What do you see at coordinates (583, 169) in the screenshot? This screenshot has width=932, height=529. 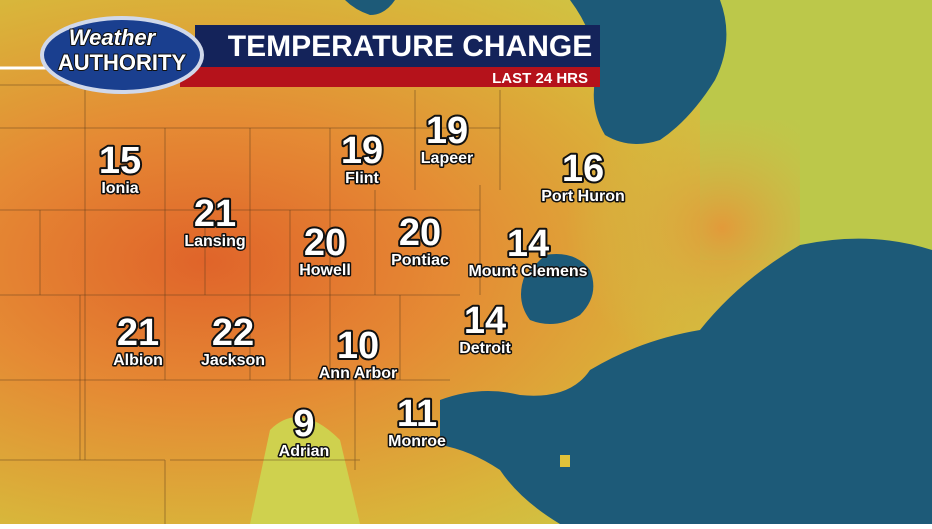 I see `city-value: 16` at bounding box center [583, 169].